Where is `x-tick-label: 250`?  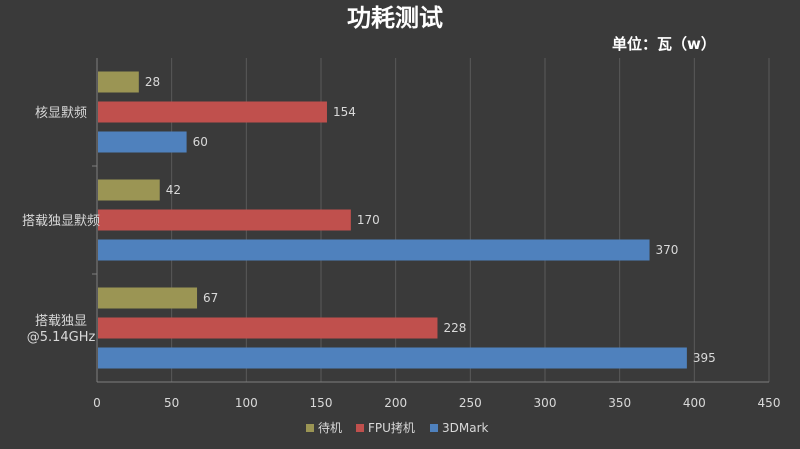 x-tick-label: 250 is located at coordinates (470, 403).